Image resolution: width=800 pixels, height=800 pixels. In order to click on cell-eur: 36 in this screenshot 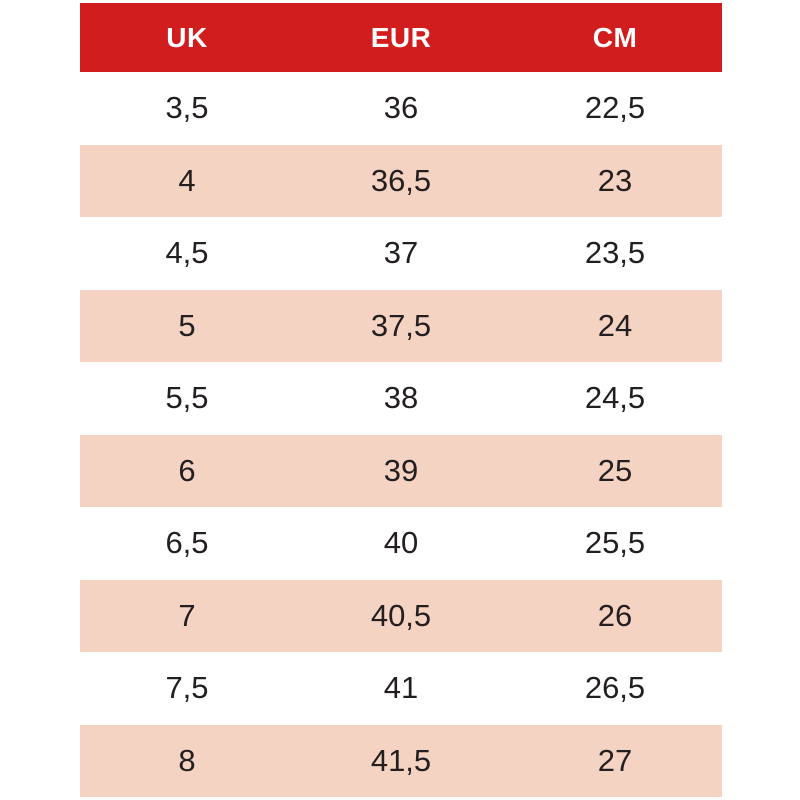, I will do `click(401, 108)`.